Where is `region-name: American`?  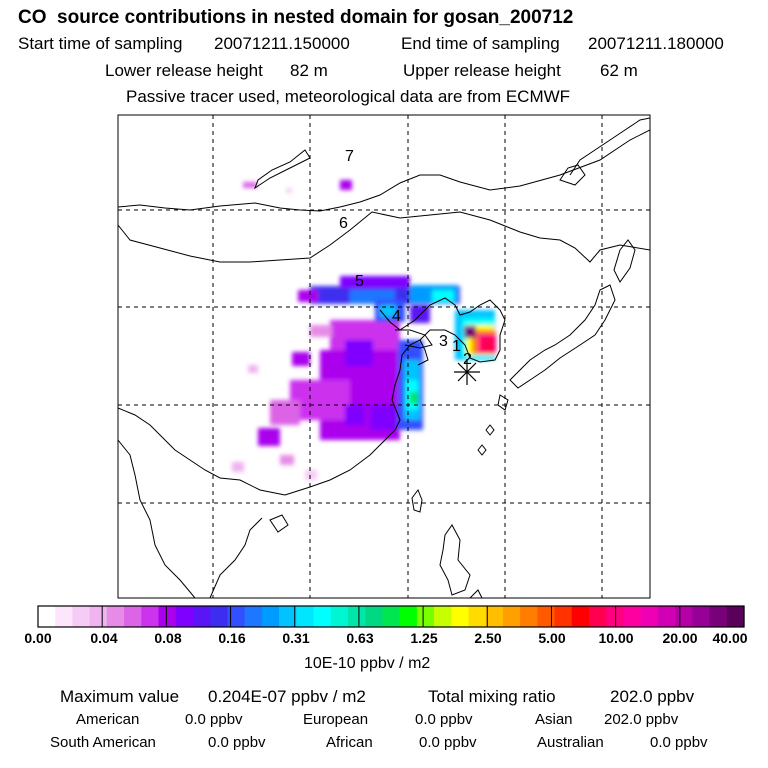
region-name: American is located at coordinates (108, 719).